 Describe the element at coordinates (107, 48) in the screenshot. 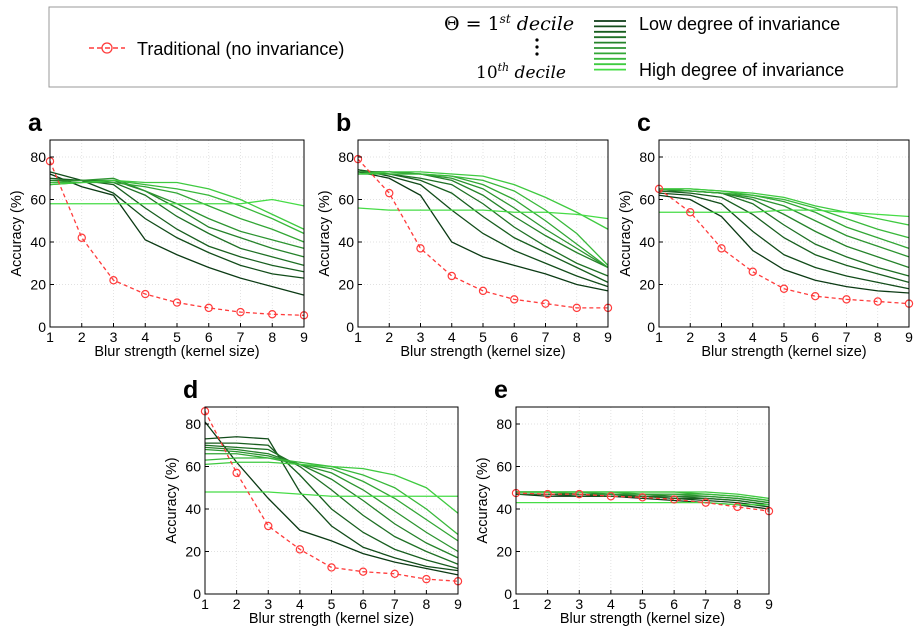

I see `legend-traditional-marker` at that location.